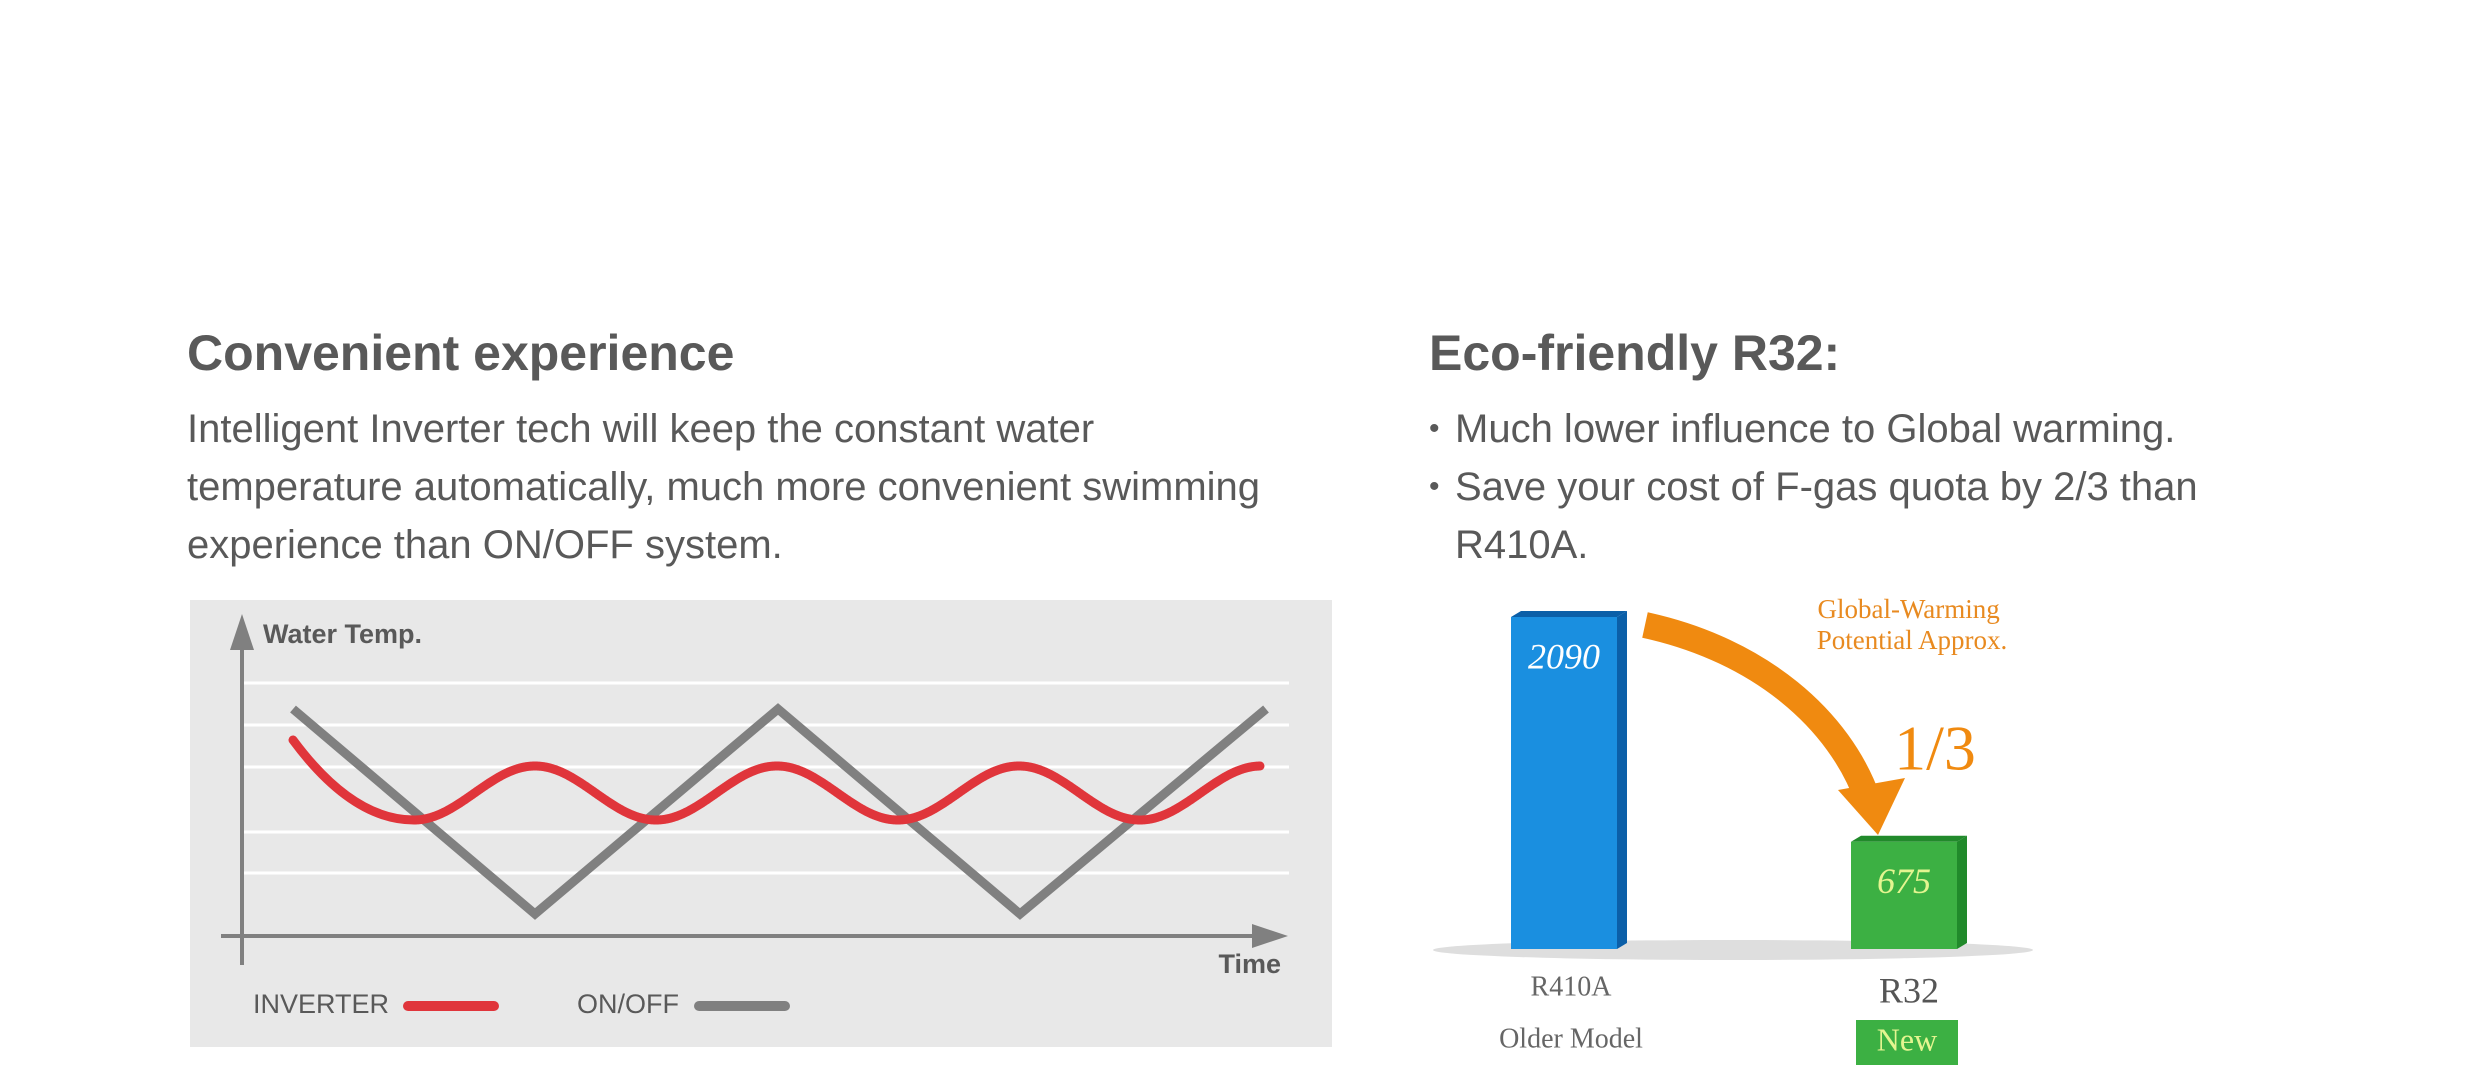 Image resolution: width=2480 pixels, height=1087 pixels. I want to click on sublabel: New, so click(1907, 1039).